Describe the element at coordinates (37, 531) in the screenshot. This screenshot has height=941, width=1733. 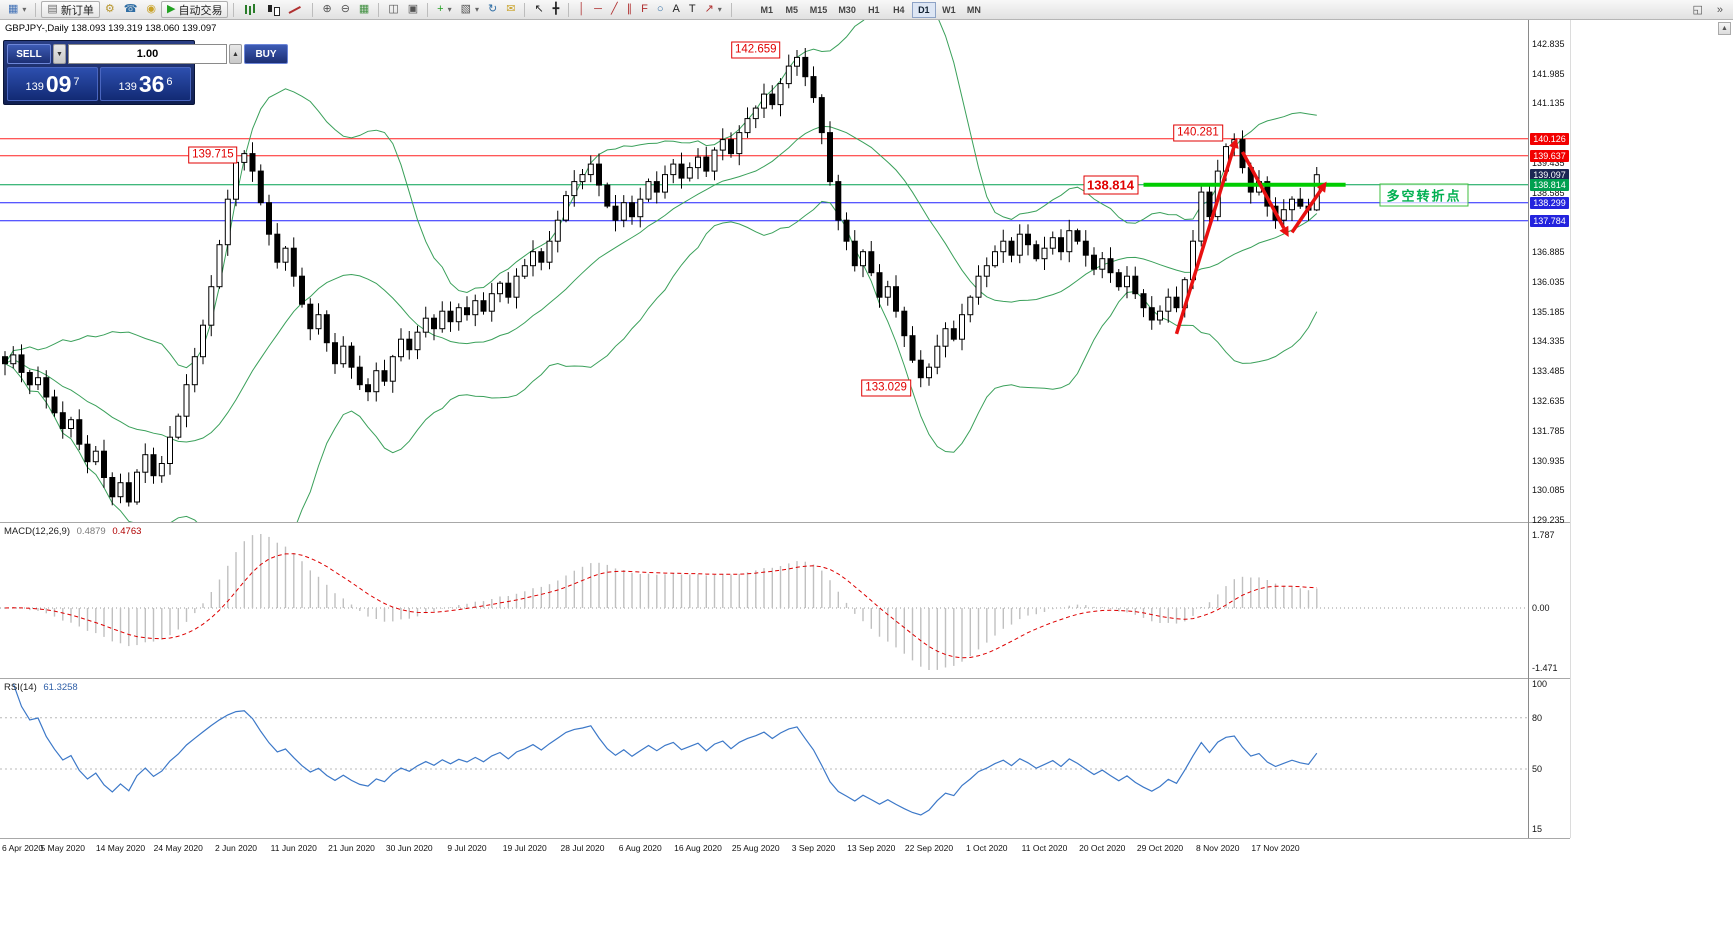
I see `macd-title: MACD(12,26,9)` at that location.